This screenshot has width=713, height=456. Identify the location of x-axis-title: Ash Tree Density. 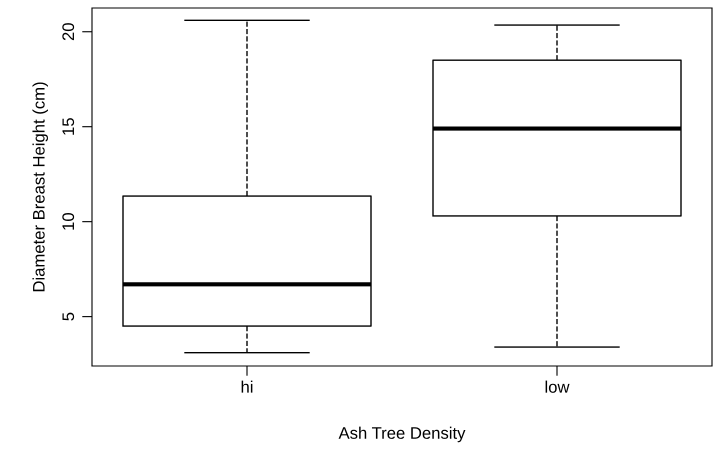
(402, 434).